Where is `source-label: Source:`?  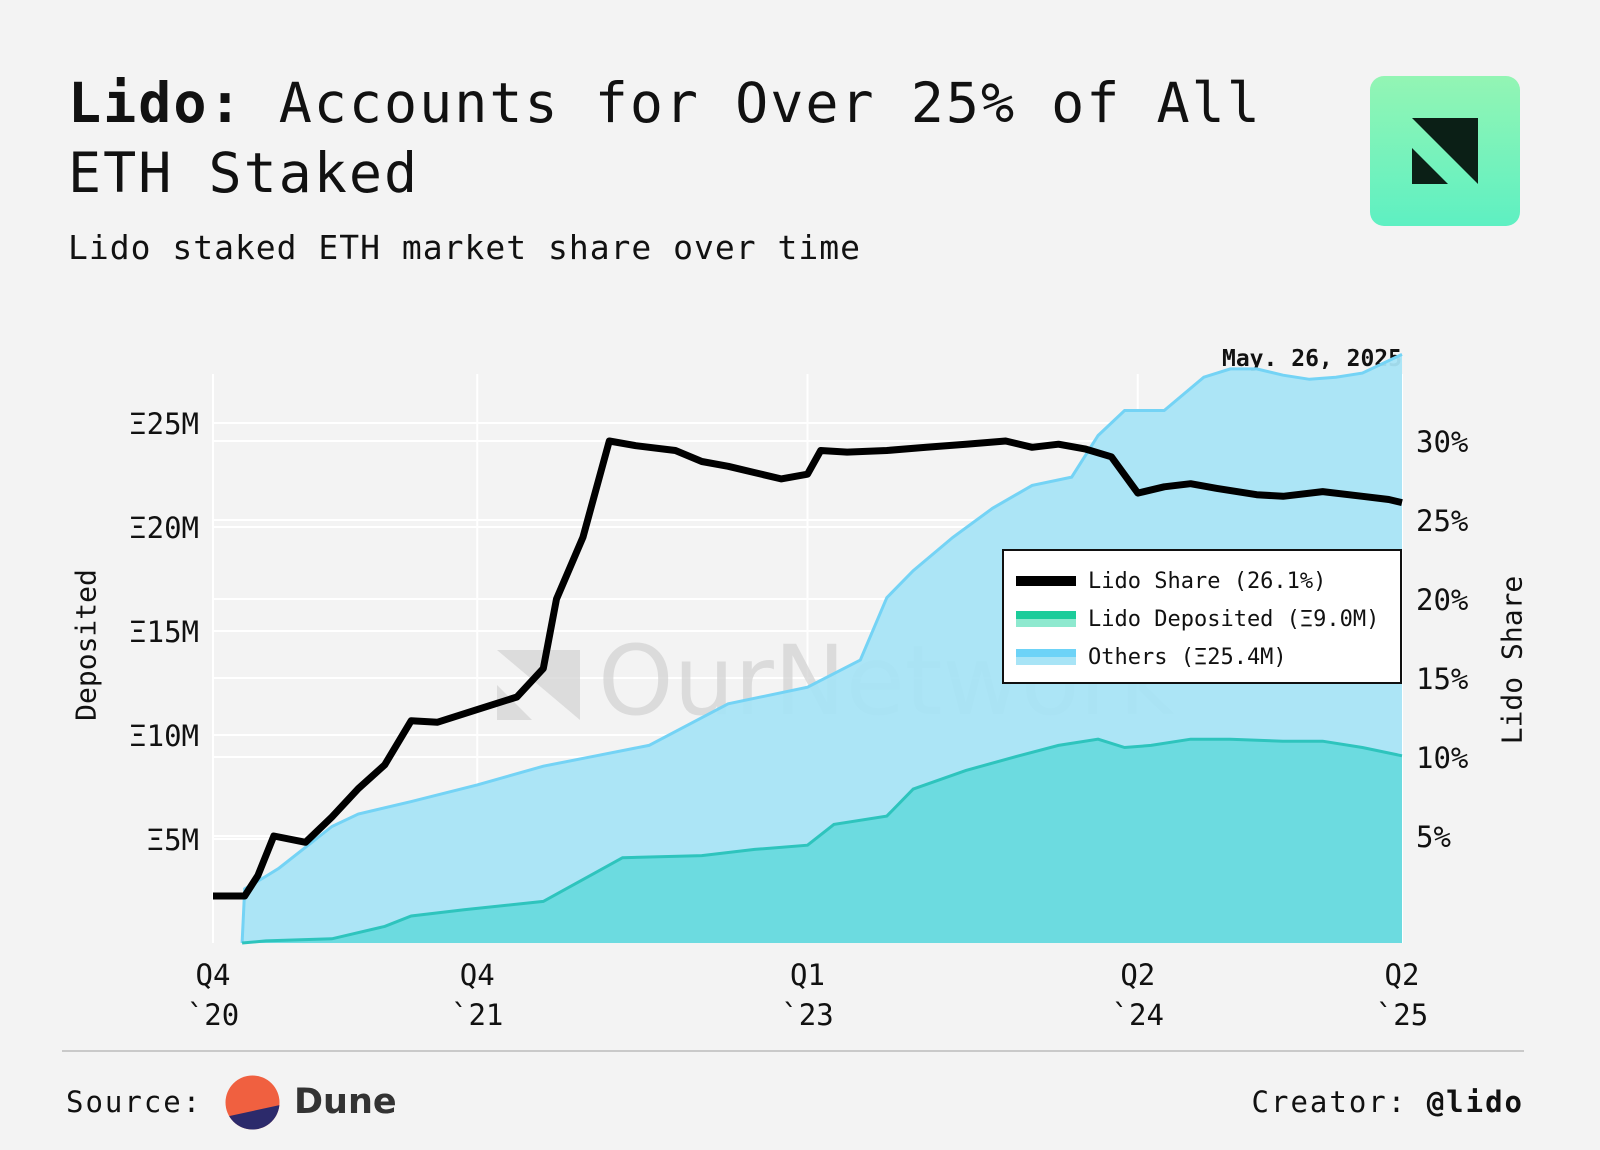
source-label: Source: is located at coordinates (134, 1102).